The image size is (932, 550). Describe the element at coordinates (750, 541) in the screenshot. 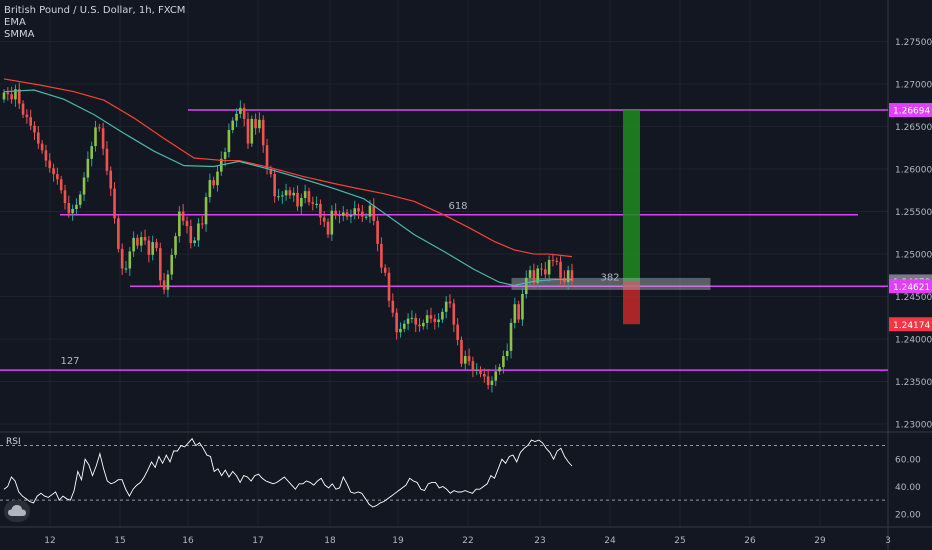

I see `time-tick-label: 26` at that location.